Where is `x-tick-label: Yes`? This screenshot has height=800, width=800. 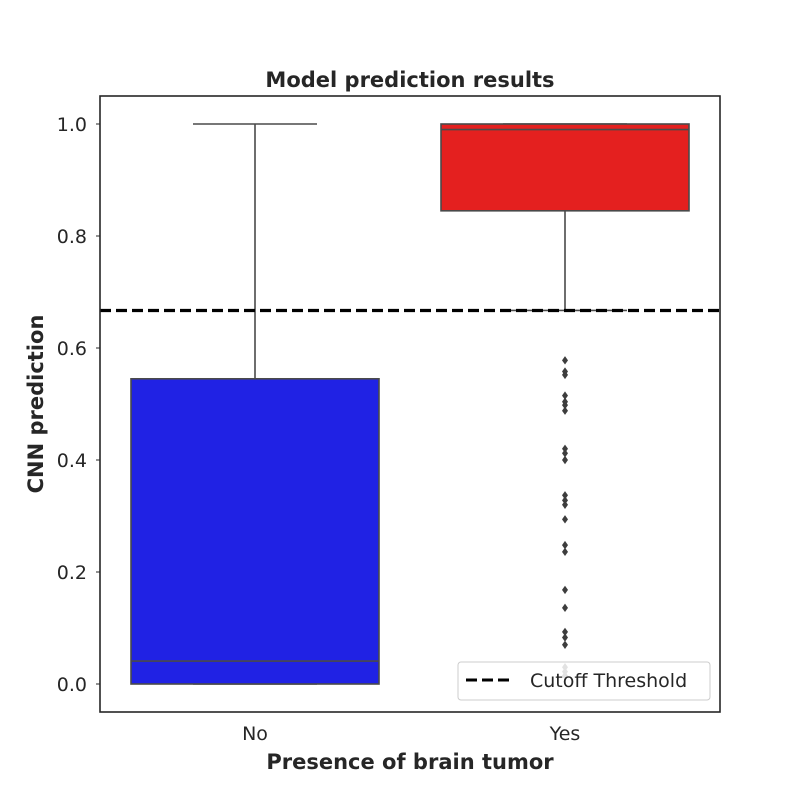 x-tick-label: Yes is located at coordinates (565, 734).